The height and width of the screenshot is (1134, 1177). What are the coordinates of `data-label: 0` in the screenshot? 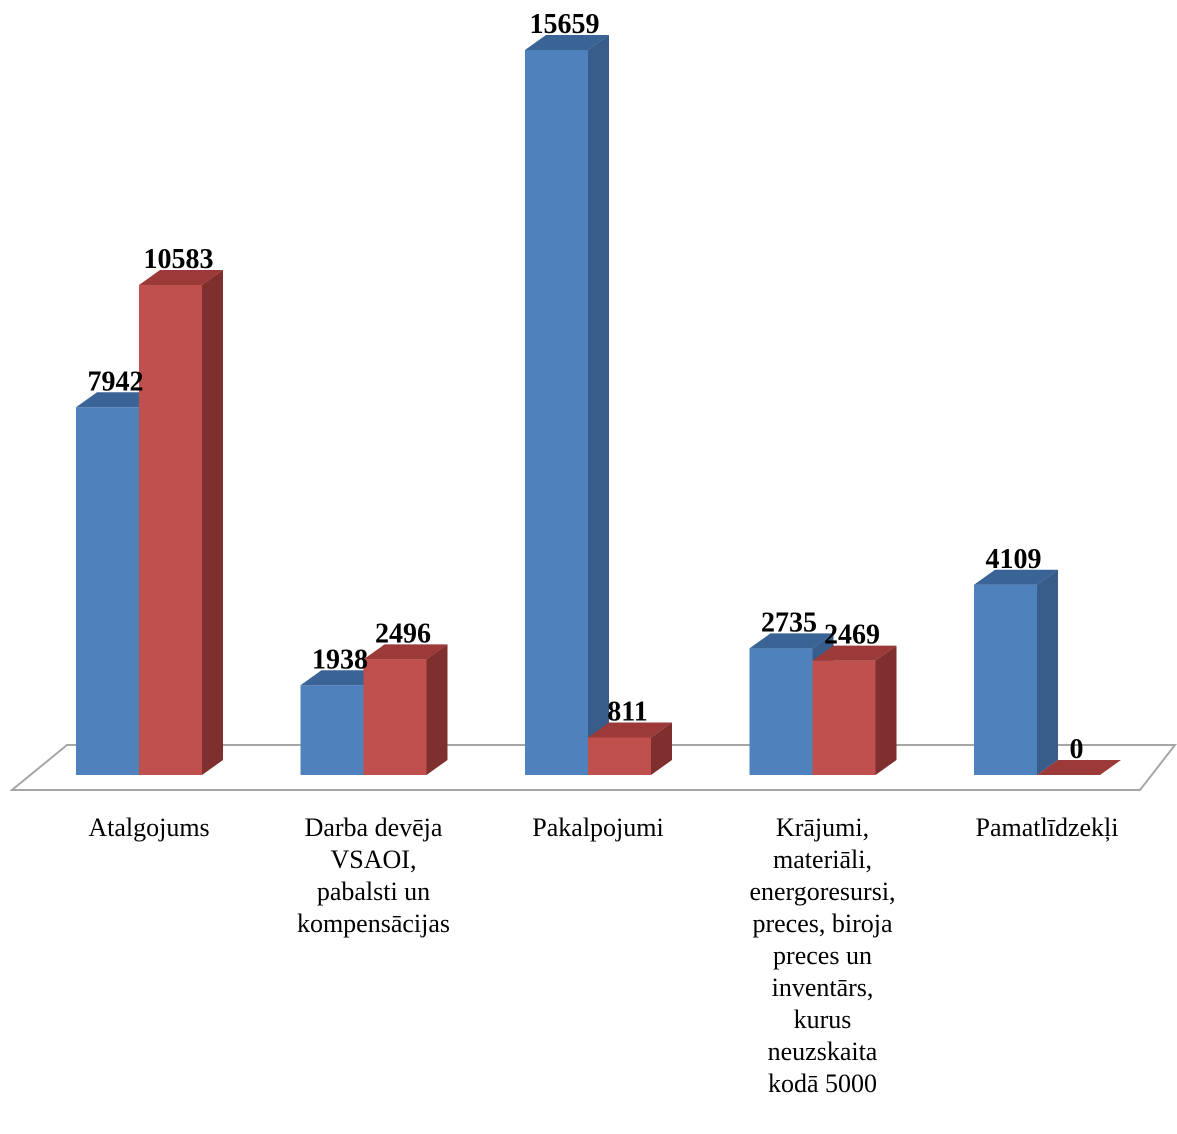 It's located at (1077, 749).